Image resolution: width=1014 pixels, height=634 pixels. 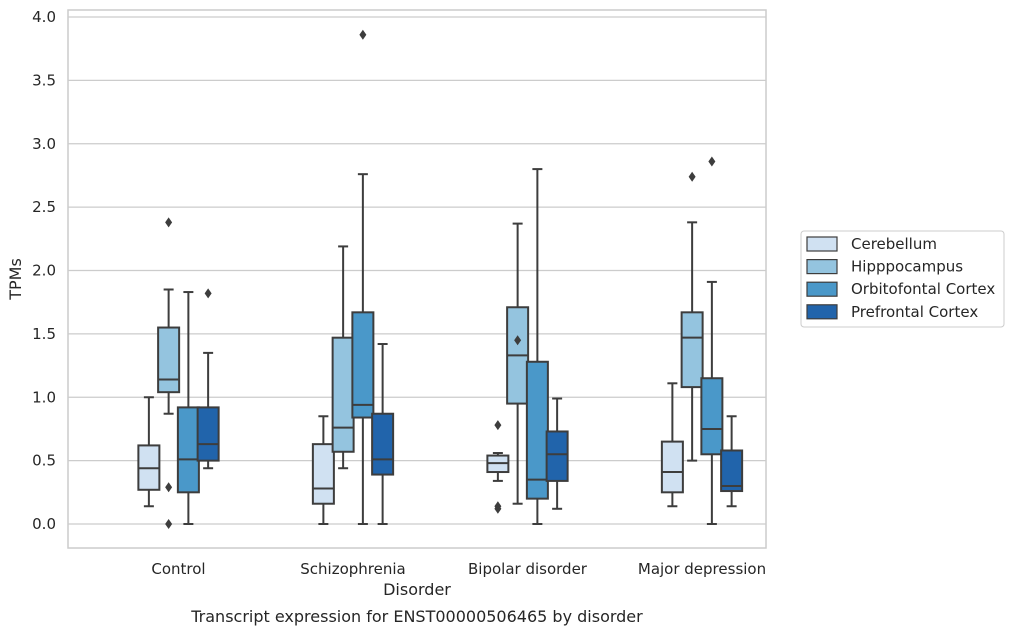 What do you see at coordinates (528, 569) in the screenshot?
I see `x-tick-label: Bipolar disorder` at bounding box center [528, 569].